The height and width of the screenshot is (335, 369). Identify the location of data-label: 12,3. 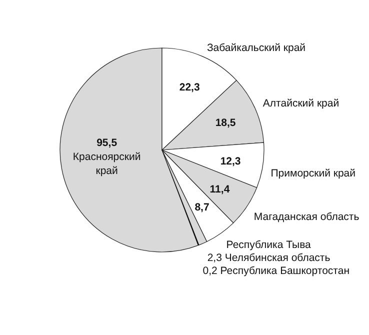
(230, 162).